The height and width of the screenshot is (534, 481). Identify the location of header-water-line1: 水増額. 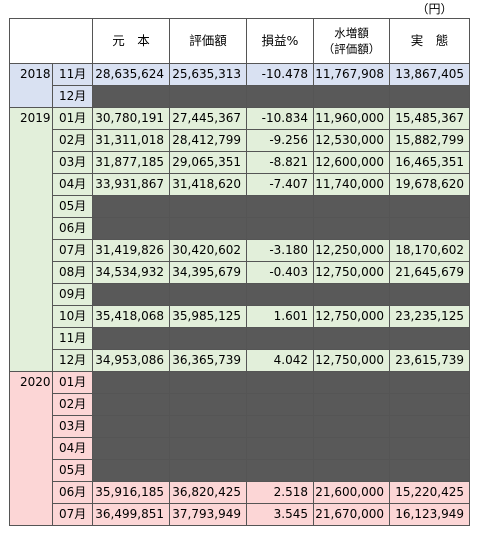
(351, 33).